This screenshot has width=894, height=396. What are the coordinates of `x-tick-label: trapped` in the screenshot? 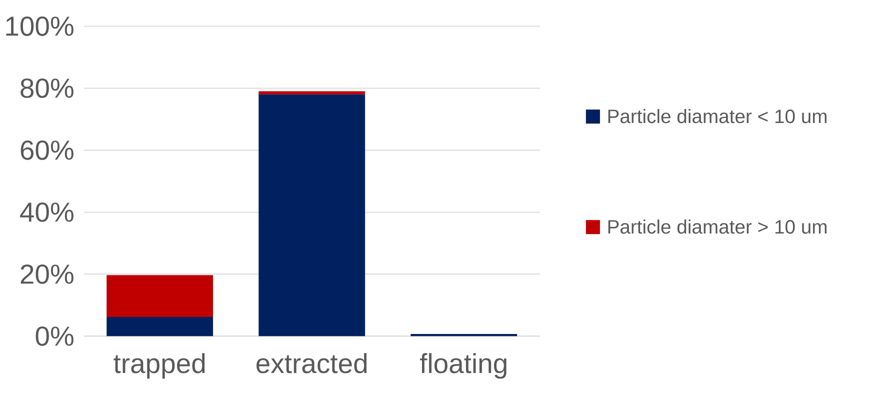 It's located at (159, 366).